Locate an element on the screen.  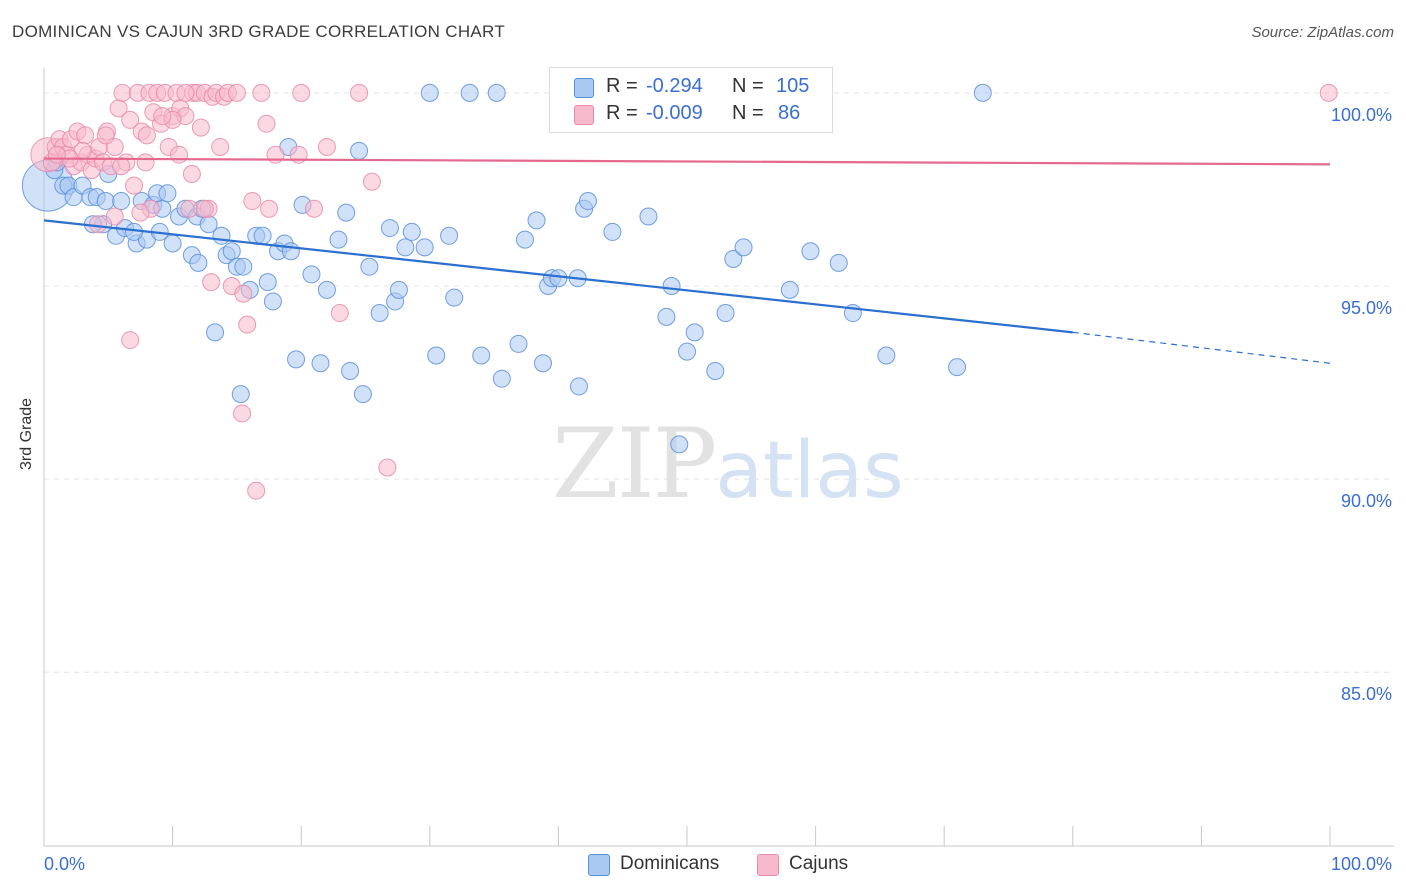
watermark: ZIPatlas is located at coordinates (728, 464).